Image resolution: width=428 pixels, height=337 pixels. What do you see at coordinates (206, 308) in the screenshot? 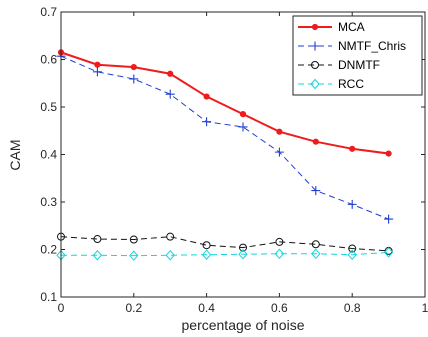
I see `x-tick-label: 0.4` at bounding box center [206, 308].